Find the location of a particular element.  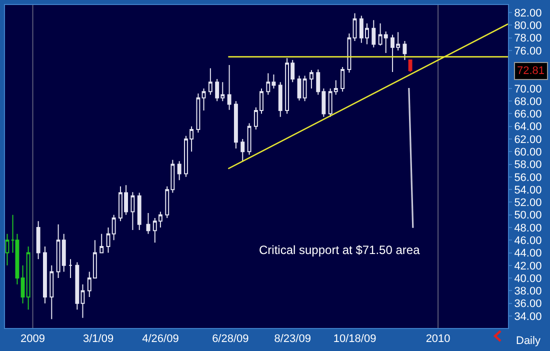

y-tick-label: 68.00 is located at coordinates (528, 102).